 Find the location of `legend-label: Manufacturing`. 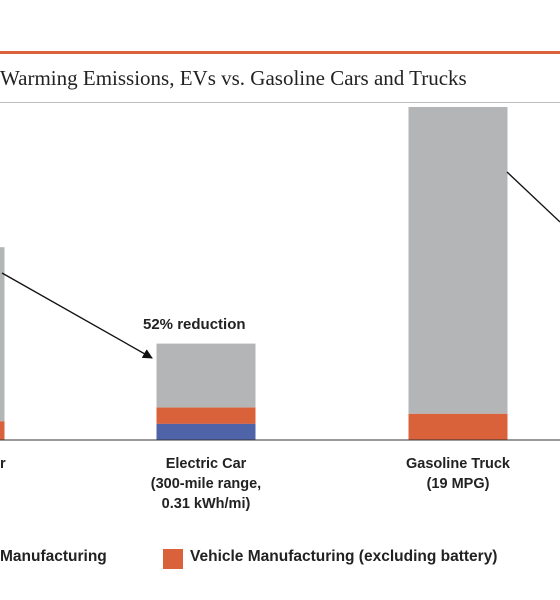

legend-label: Manufacturing is located at coordinates (53, 556).